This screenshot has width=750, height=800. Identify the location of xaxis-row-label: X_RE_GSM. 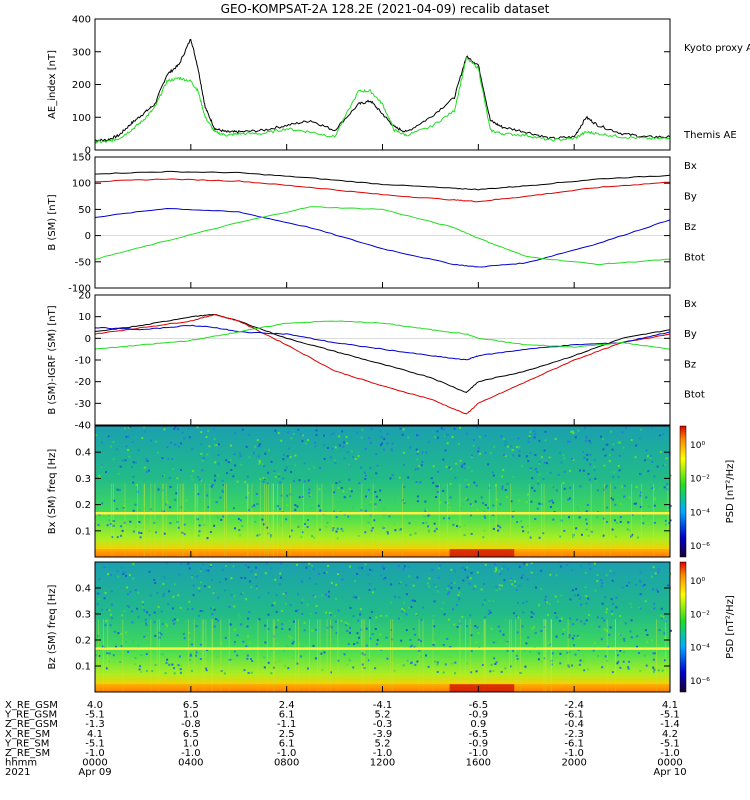
(31, 705).